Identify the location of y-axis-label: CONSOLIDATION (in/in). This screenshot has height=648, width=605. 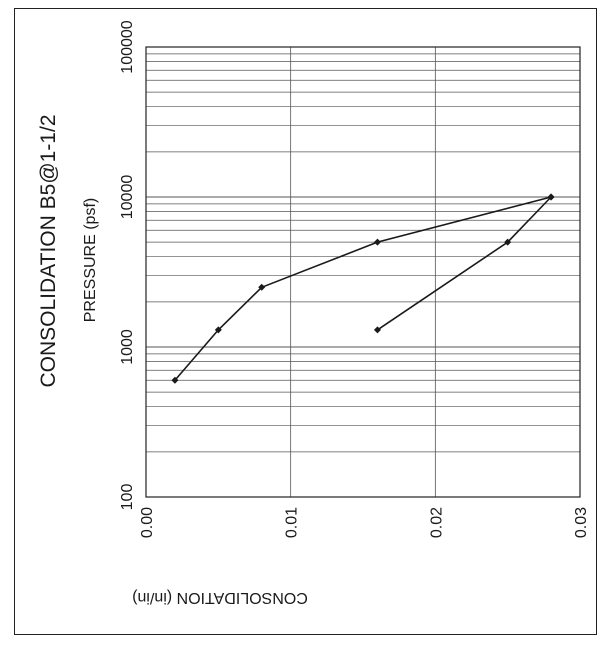
(220, 597).